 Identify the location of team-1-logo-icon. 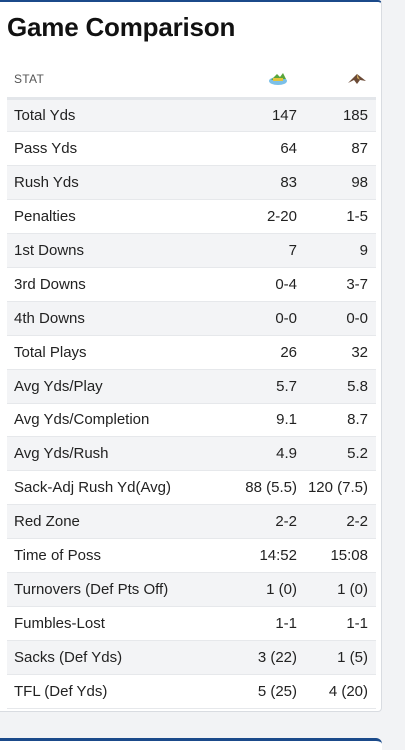
(278, 79).